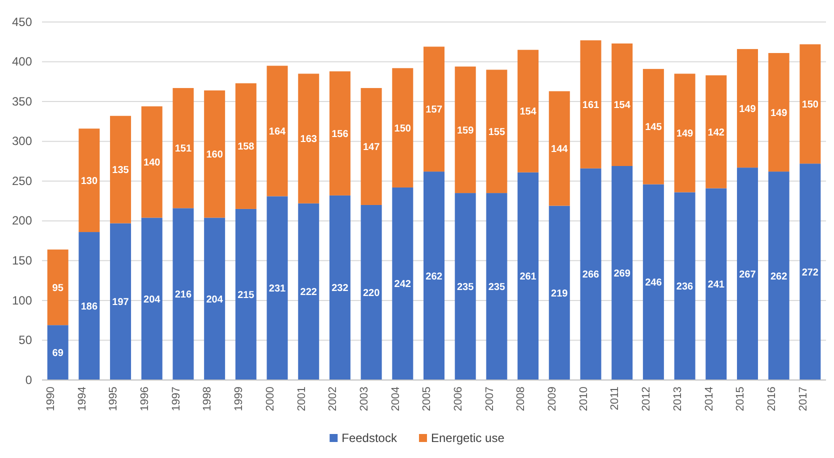  Describe the element at coordinates (121, 170) in the screenshot. I see `data-label: 135` at that location.